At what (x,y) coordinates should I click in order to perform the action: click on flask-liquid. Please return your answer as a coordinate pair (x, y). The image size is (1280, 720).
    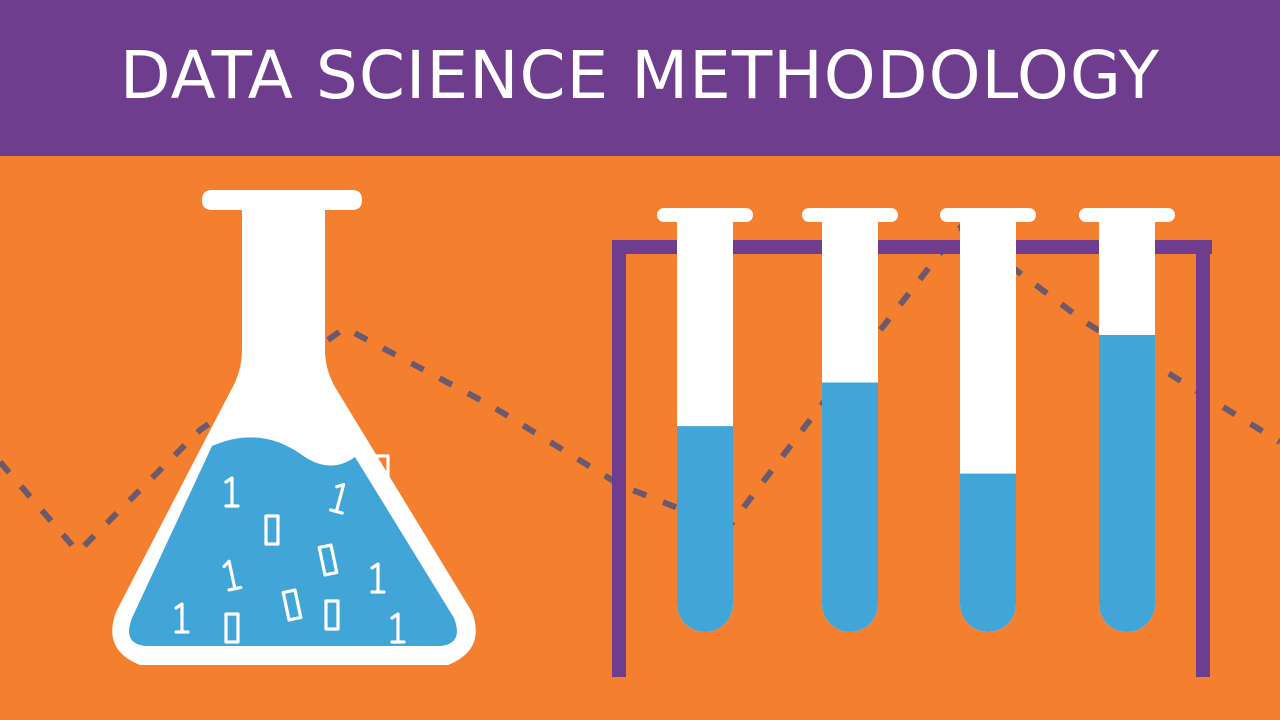
    Looking at the image, I should click on (293, 541).